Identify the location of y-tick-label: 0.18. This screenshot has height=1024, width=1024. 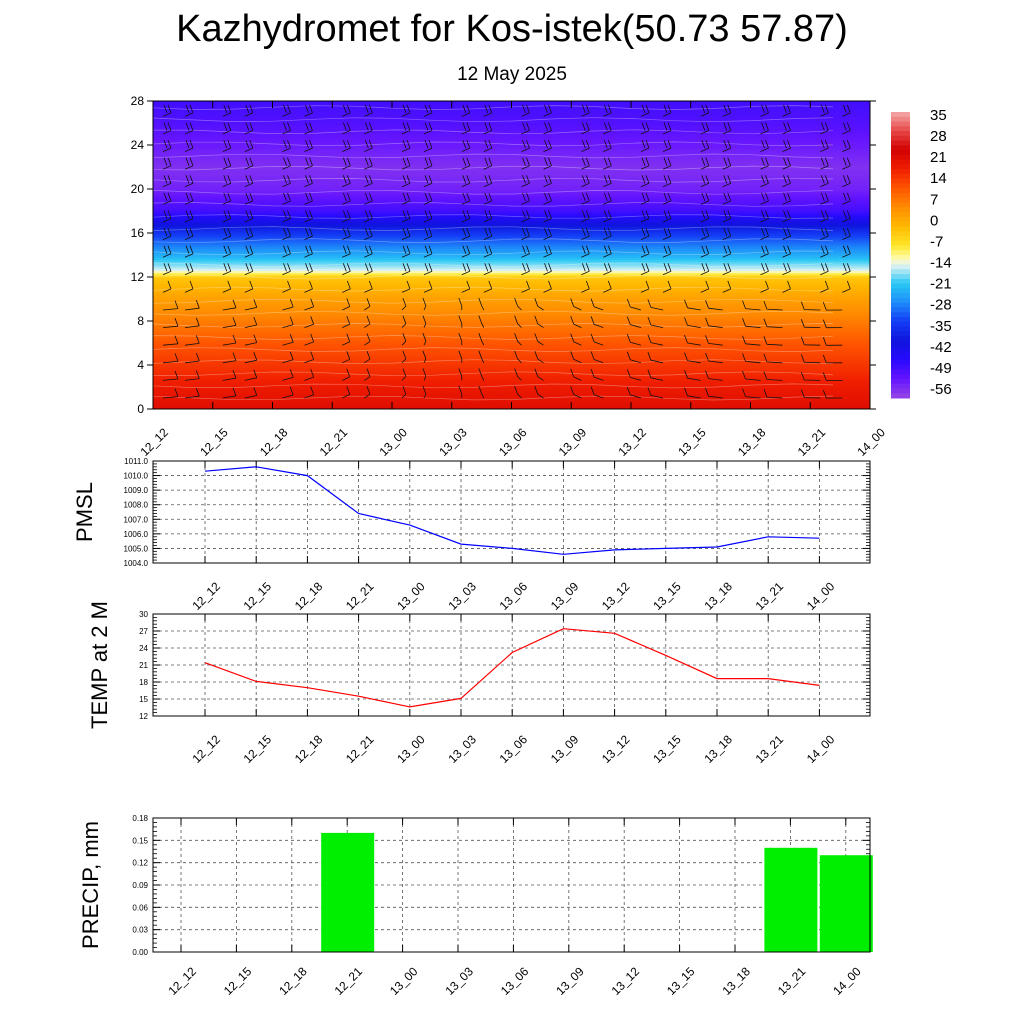
(140, 818).